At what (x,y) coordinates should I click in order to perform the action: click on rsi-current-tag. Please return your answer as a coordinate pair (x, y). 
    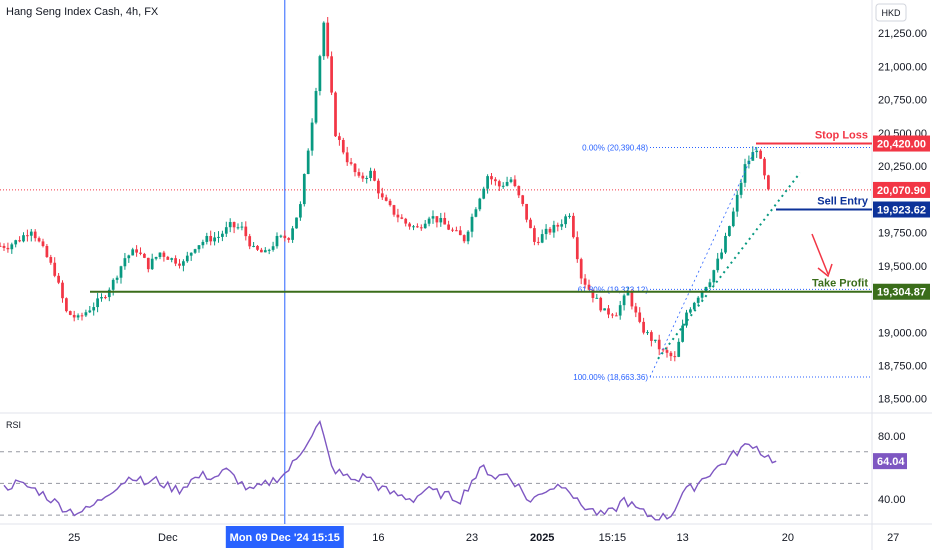
    Looking at the image, I should click on (890, 461).